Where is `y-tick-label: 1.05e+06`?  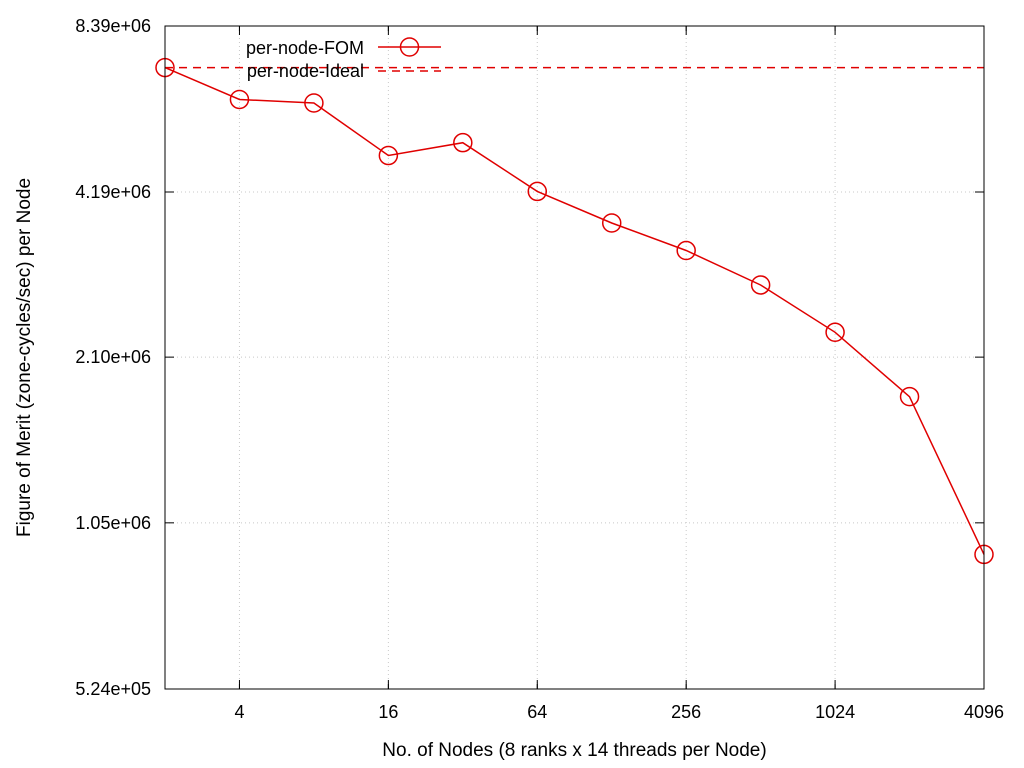 y-tick-label: 1.05e+06 is located at coordinates (113, 523).